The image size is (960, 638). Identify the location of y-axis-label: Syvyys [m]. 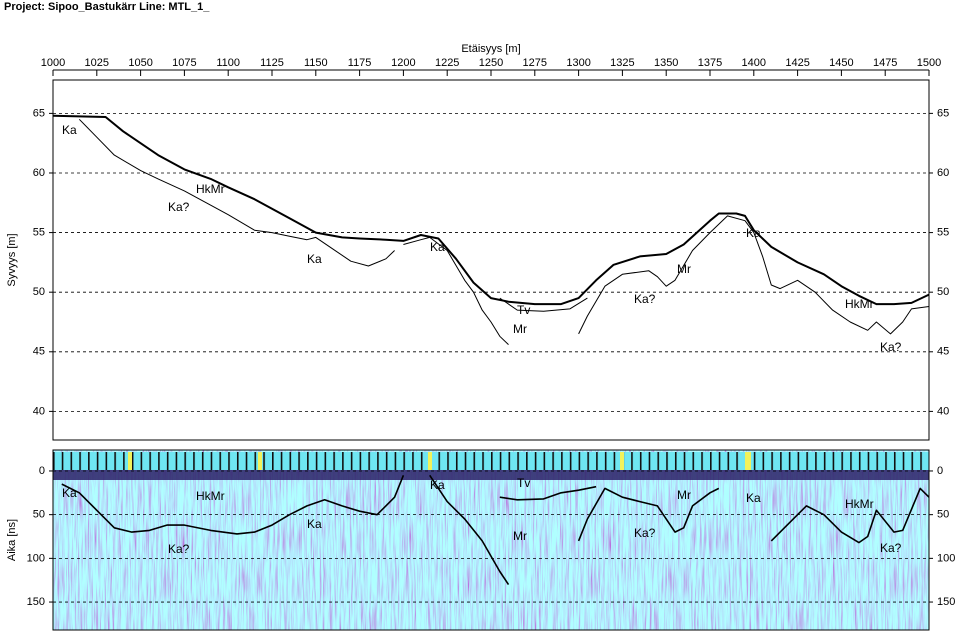
(12, 259).